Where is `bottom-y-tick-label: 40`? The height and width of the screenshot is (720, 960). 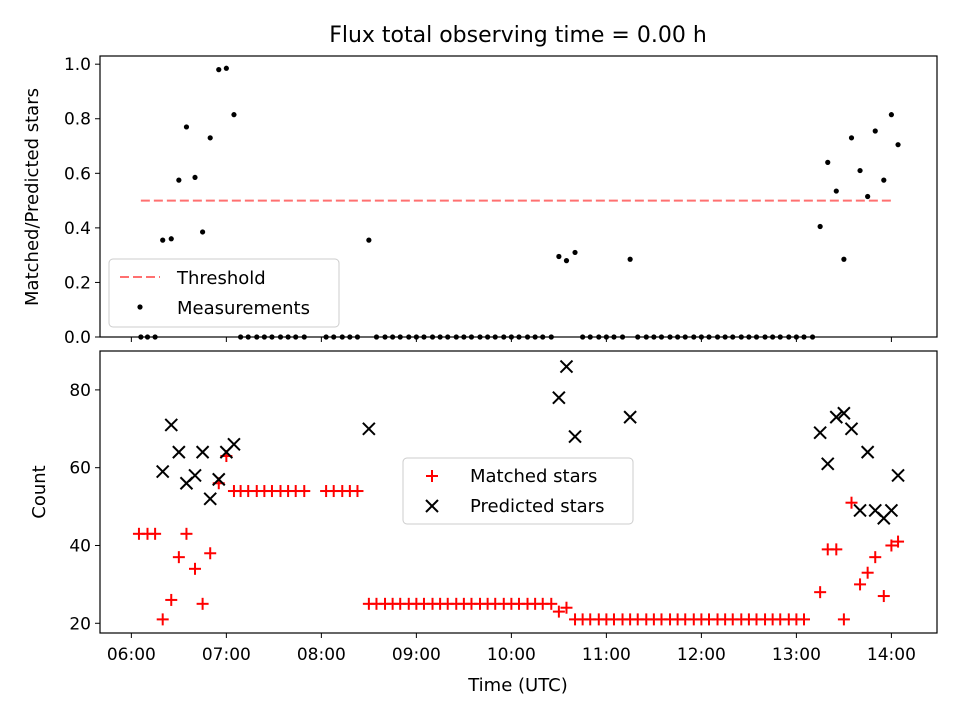 bottom-y-tick-label: 40 is located at coordinates (80, 546).